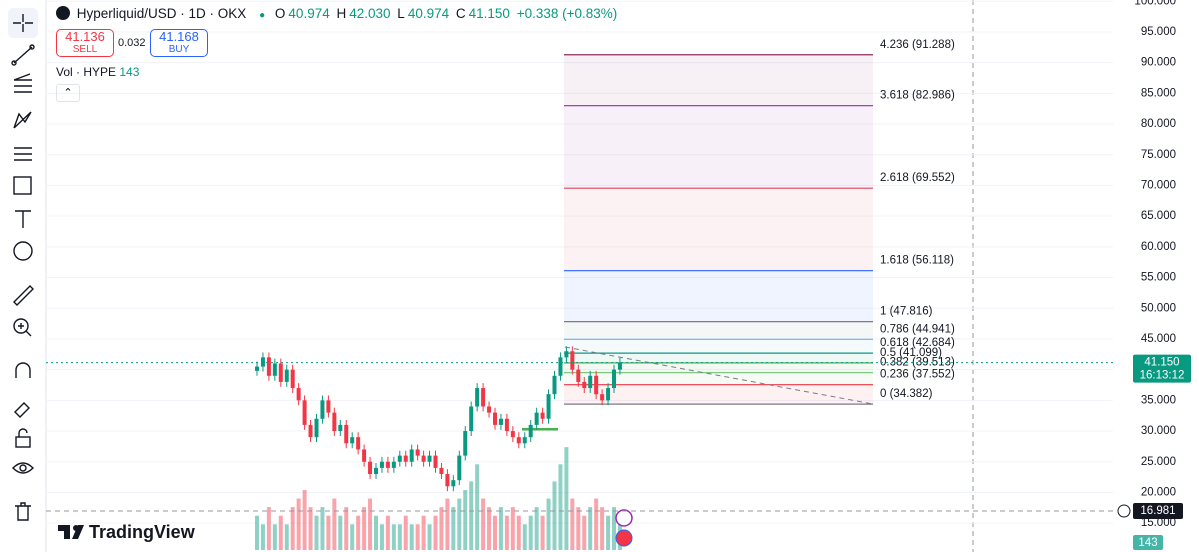  Describe the element at coordinates (23, 511) in the screenshot. I see `delete-tool` at that location.